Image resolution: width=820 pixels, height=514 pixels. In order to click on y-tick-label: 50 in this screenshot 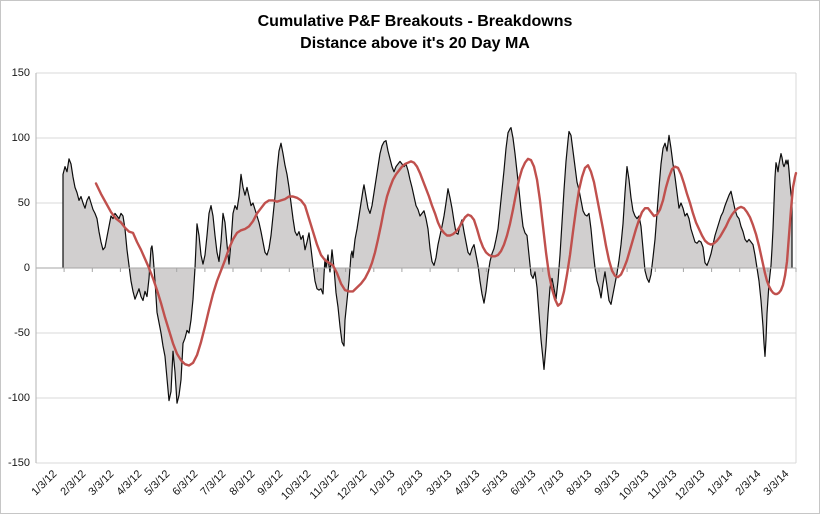, I will do `click(23, 202)`.